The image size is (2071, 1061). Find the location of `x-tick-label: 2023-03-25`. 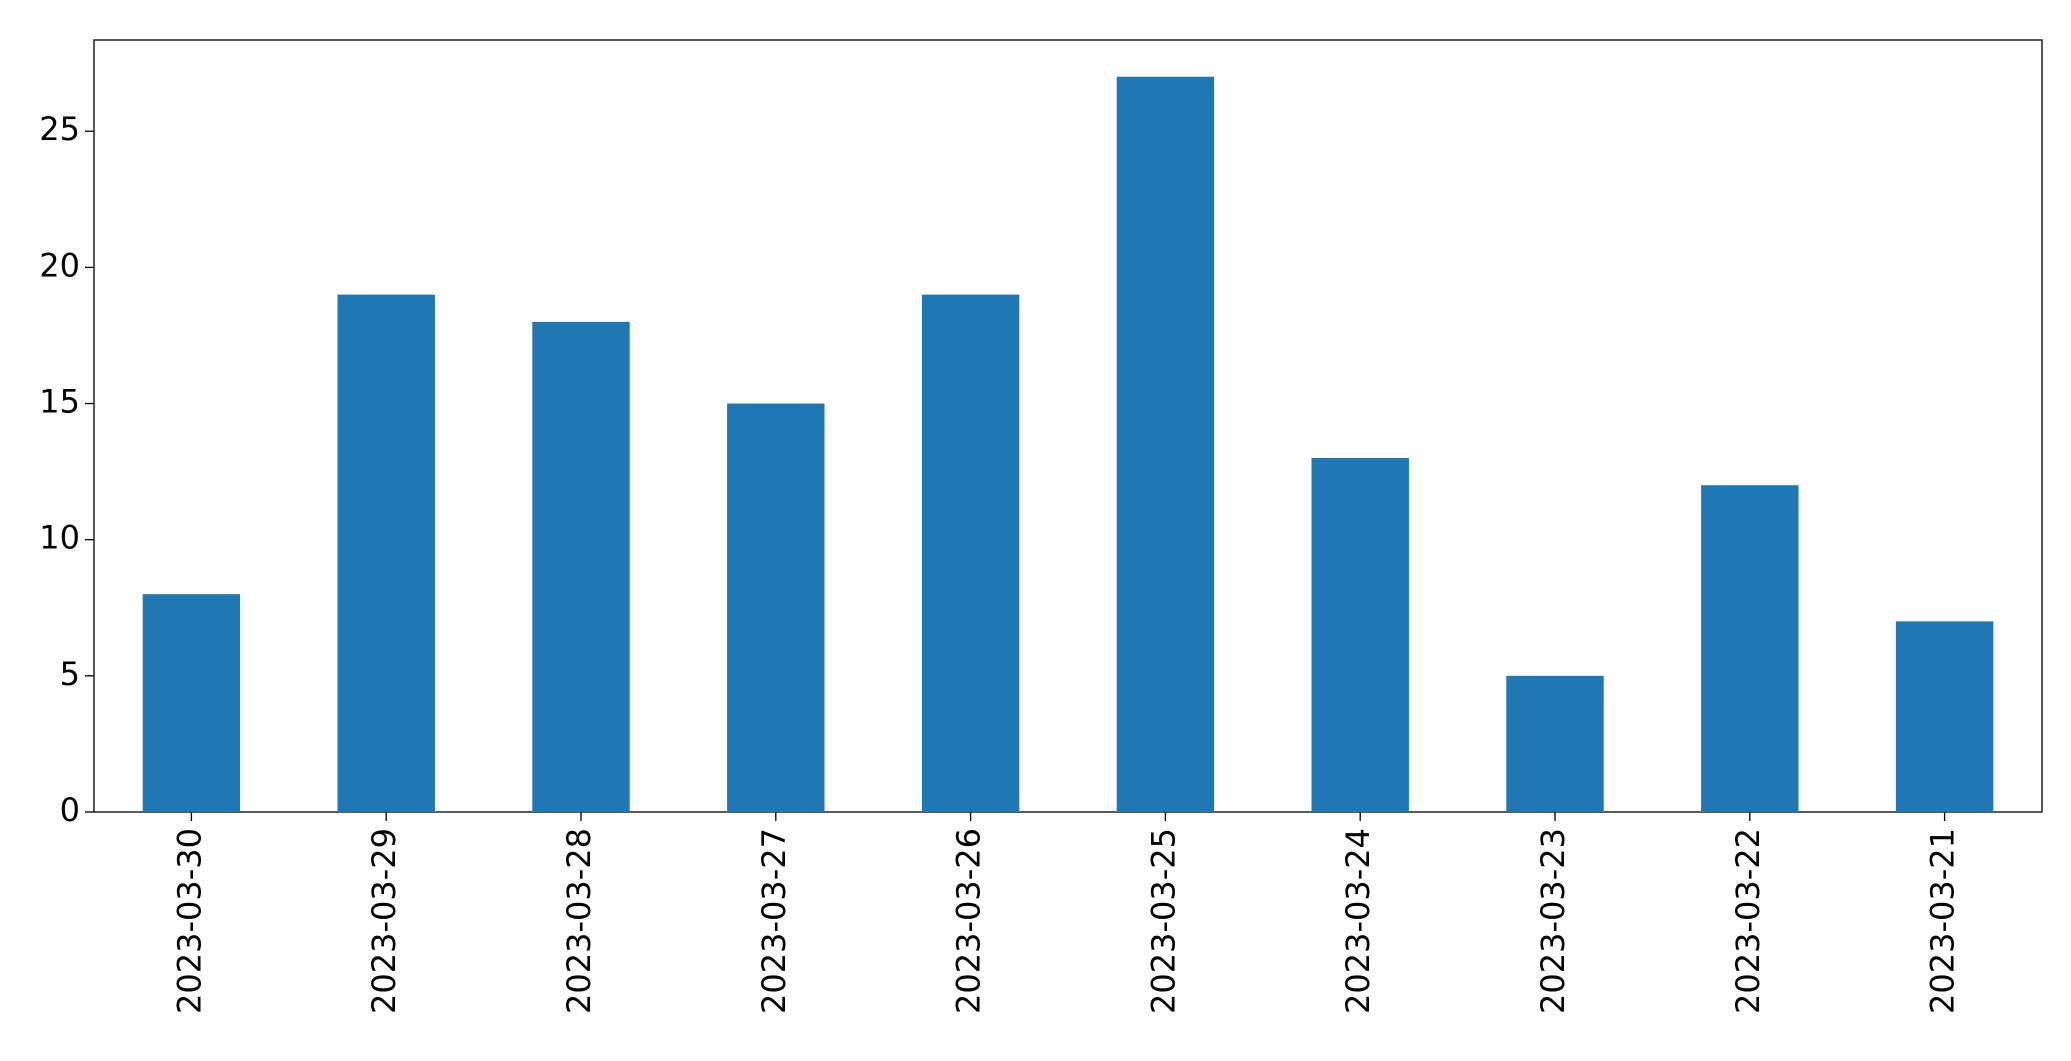

x-tick-label: 2023-03-25 is located at coordinates (1163, 921).